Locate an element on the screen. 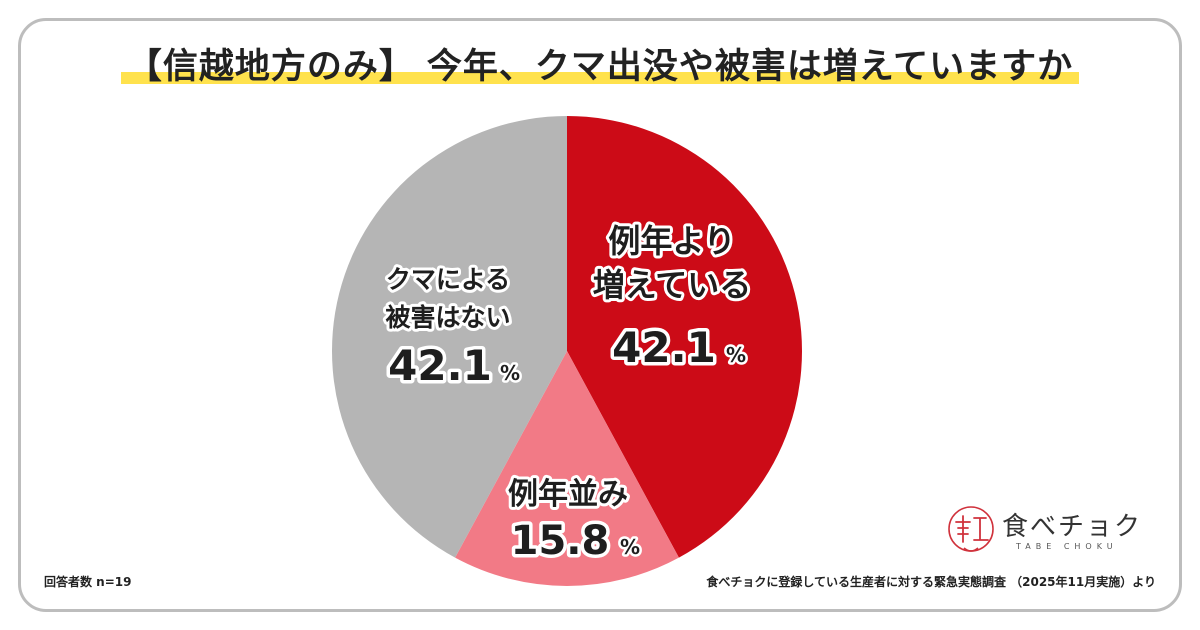  slice-label-0-line-1: 増えている is located at coordinates (672, 285).